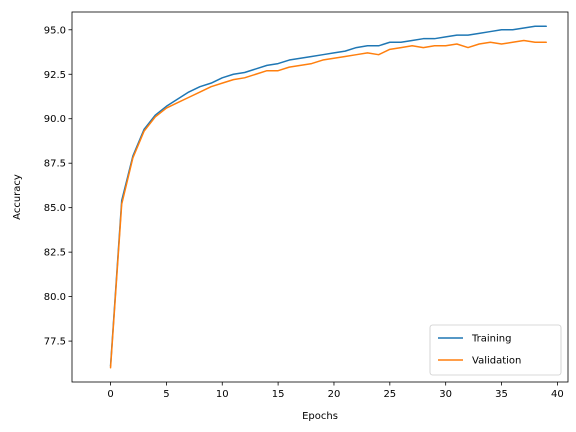 This screenshot has height=432, width=576. I want to click on x-tick-label: 35, so click(501, 394).